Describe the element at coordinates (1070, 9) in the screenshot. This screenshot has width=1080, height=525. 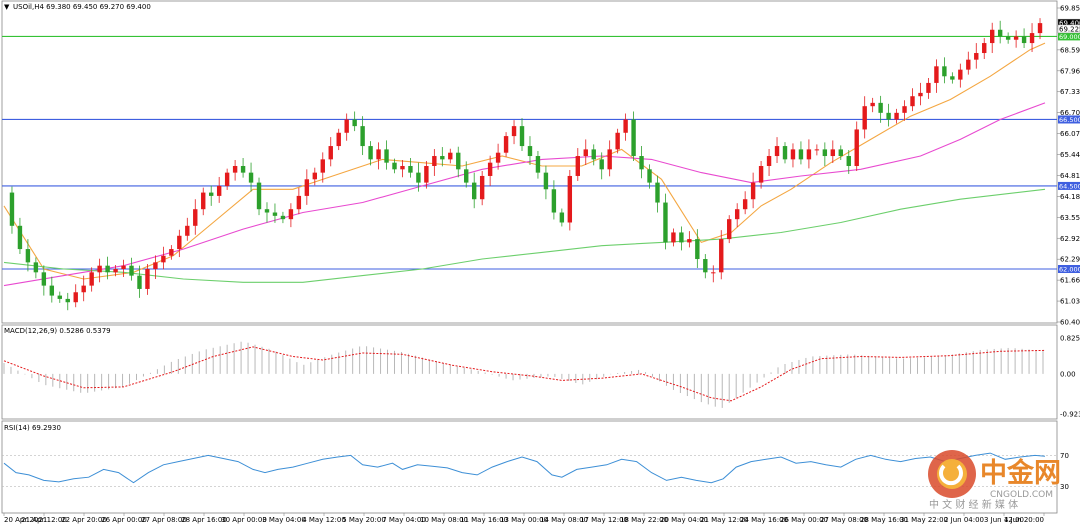
I see `price-tick-label: 69.855` at that location.